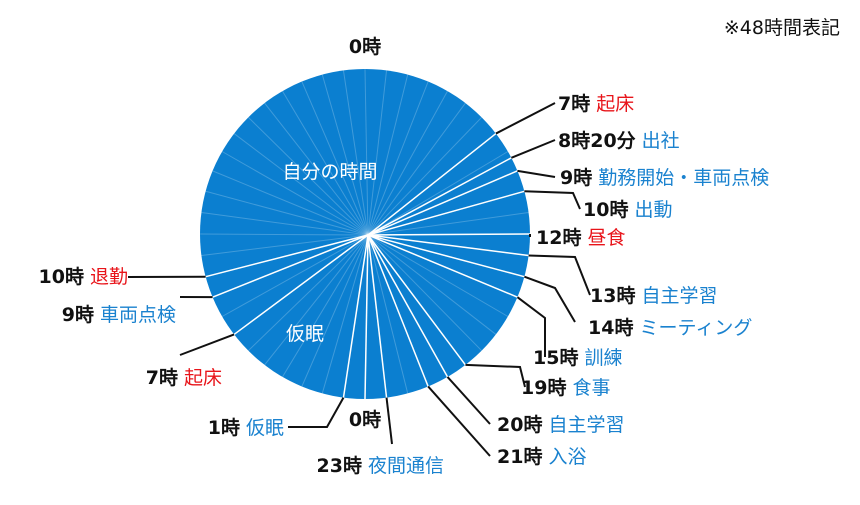 Image resolution: width=860 pixels, height=505 pixels. What do you see at coordinates (543, 388) in the screenshot?
I see `event-time: 19時` at bounding box center [543, 388].